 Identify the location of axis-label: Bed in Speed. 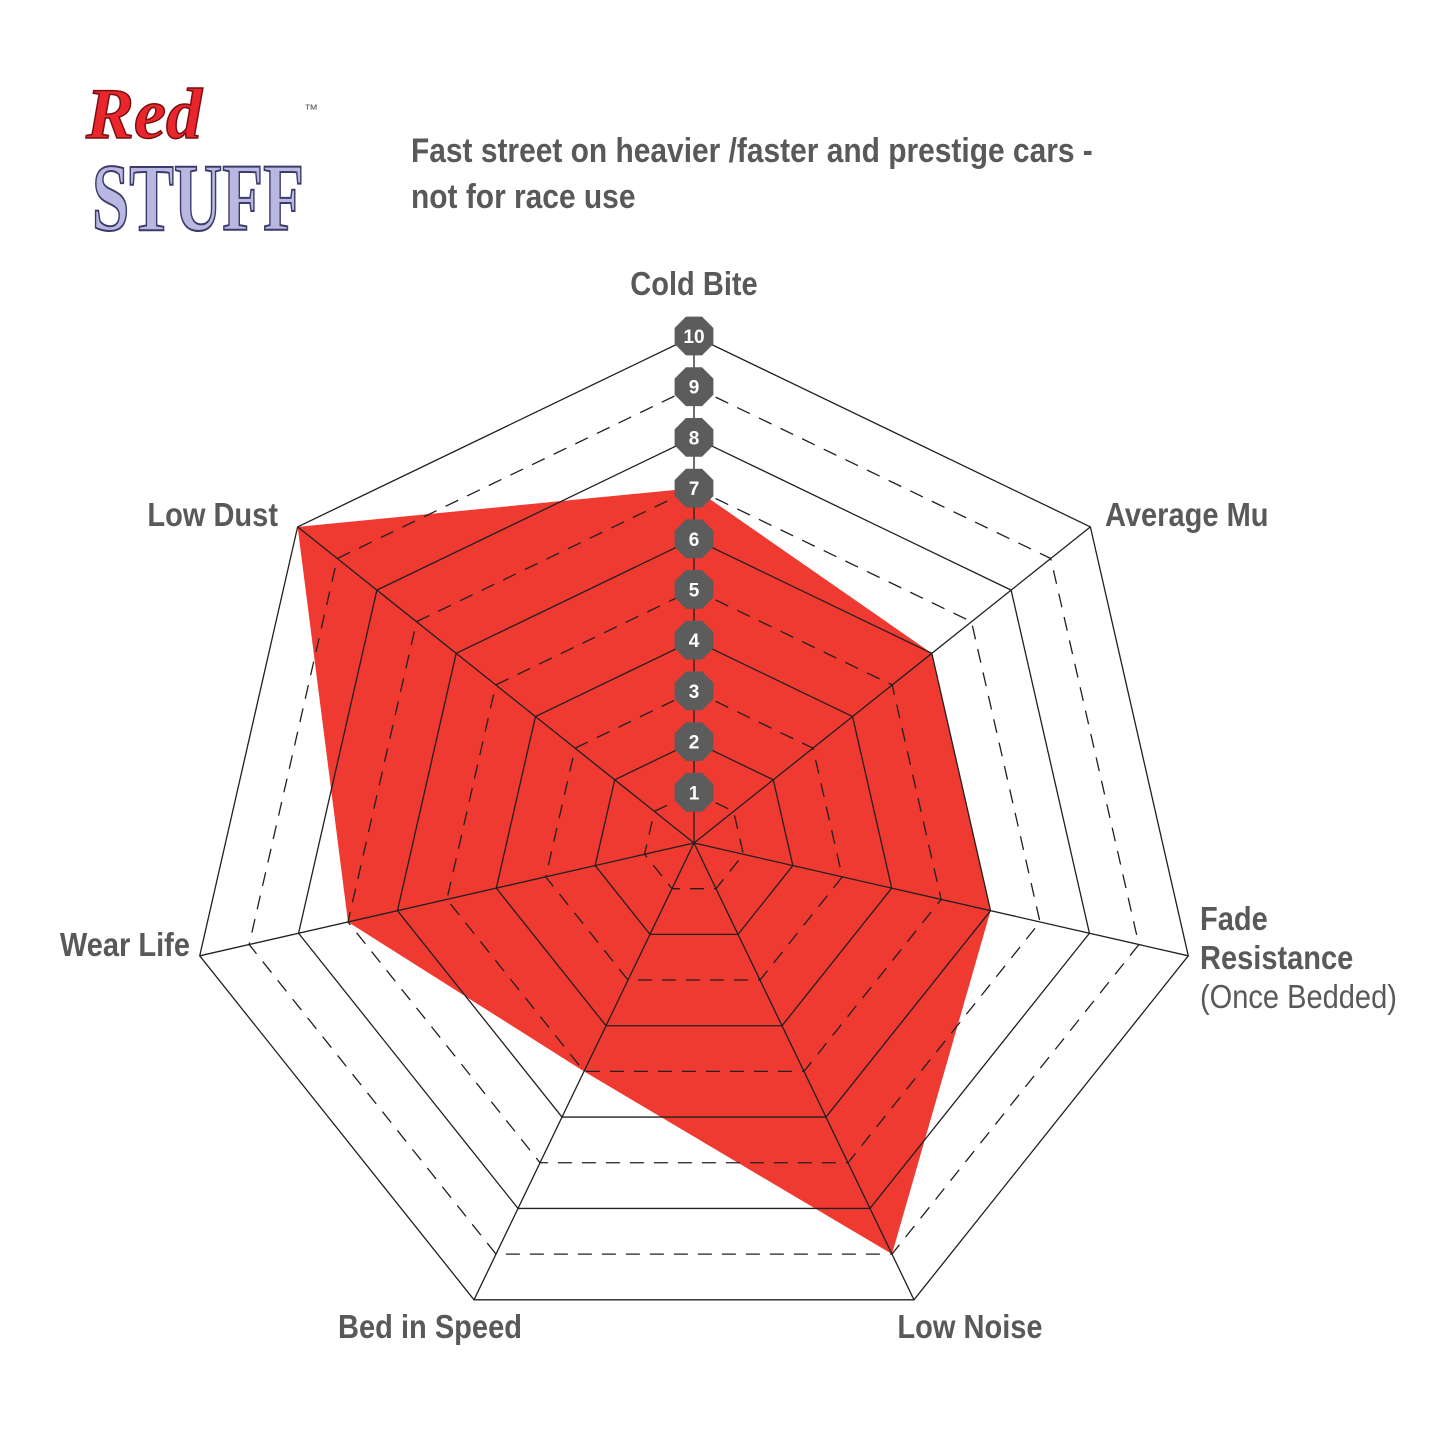
(430, 1326).